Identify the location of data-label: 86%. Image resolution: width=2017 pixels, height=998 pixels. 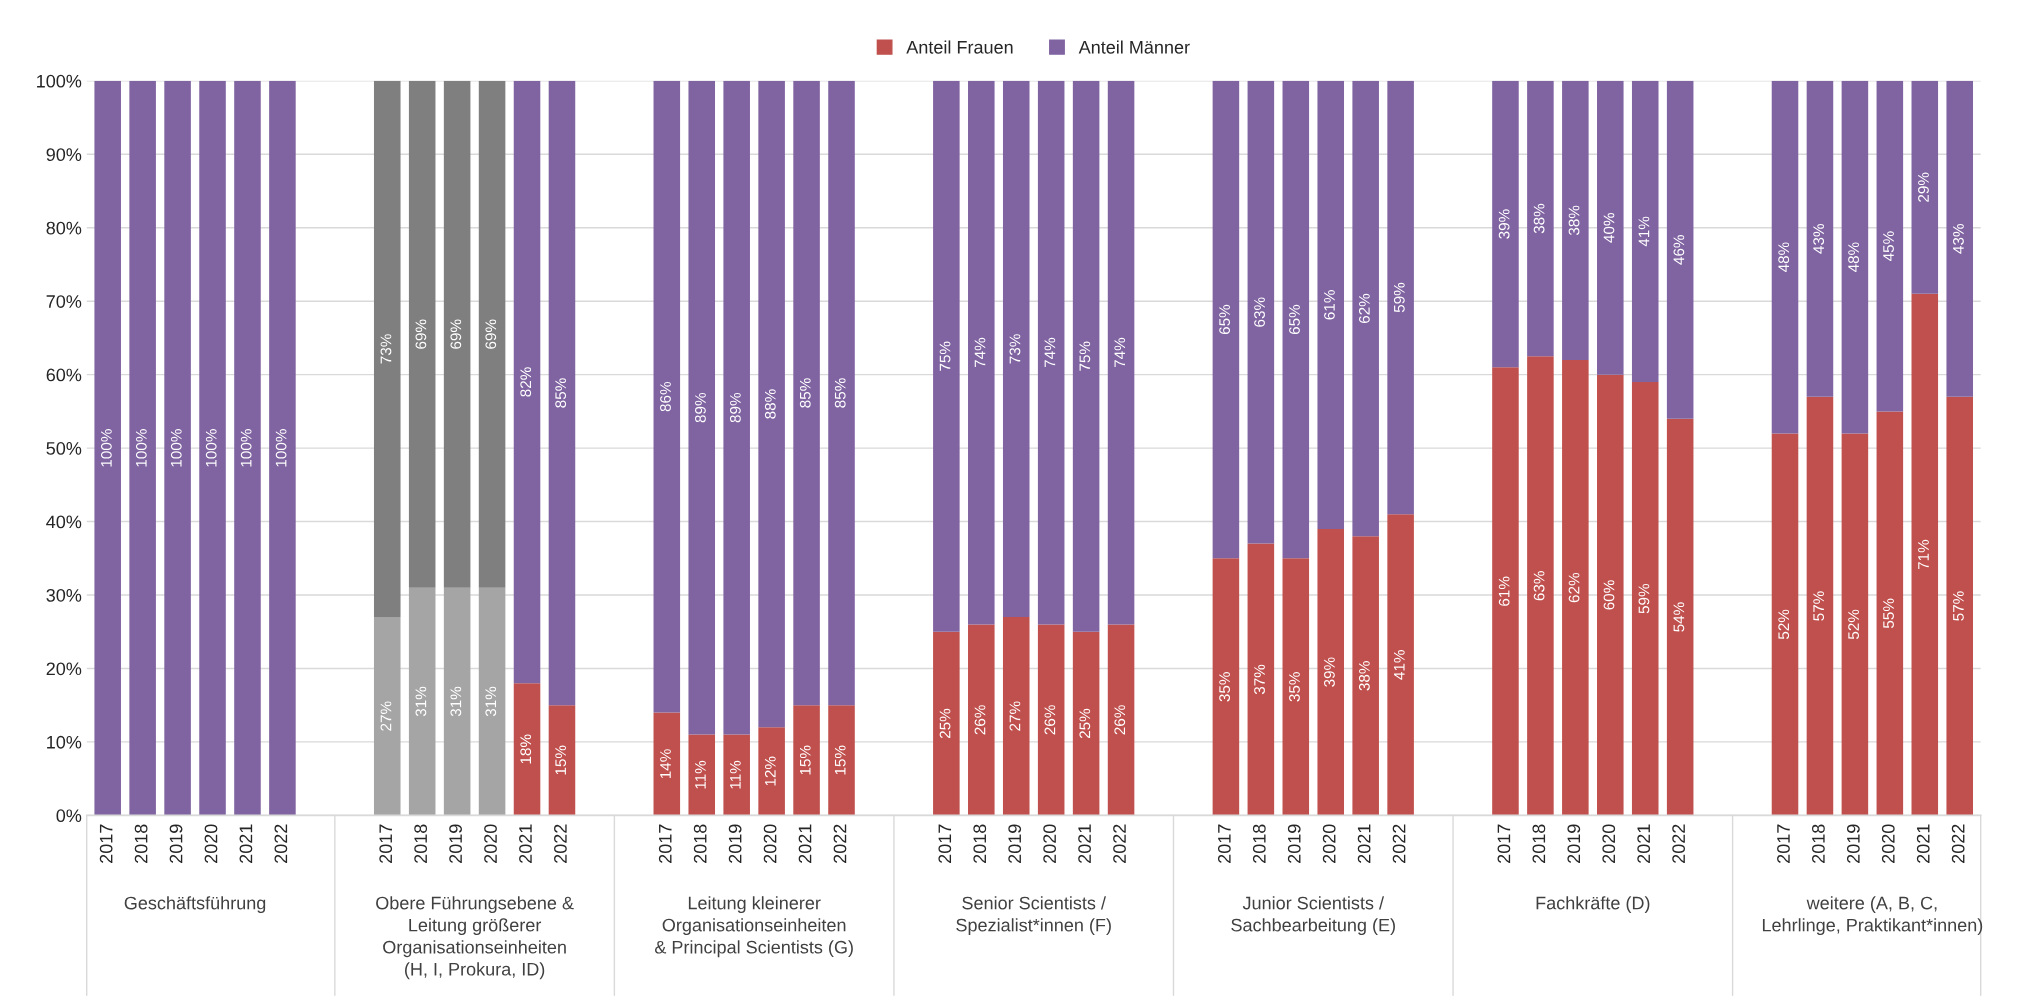
(665, 396).